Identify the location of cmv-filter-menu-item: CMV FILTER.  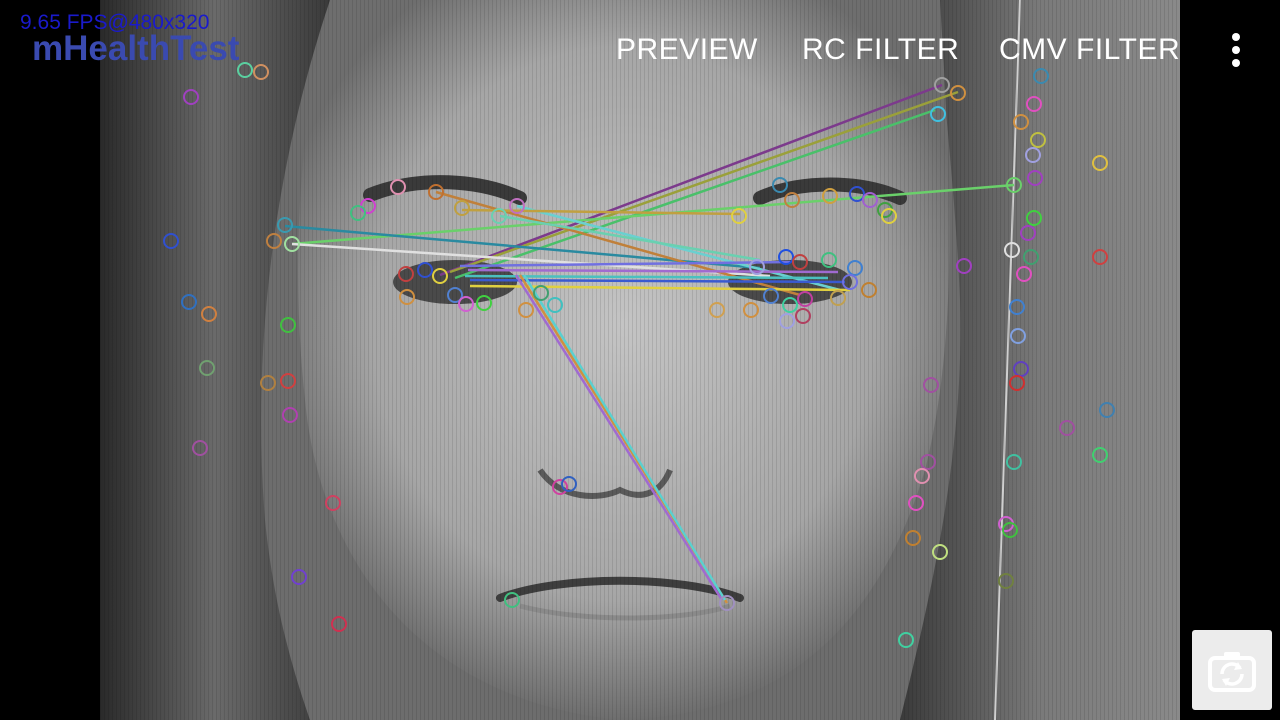
(1090, 49).